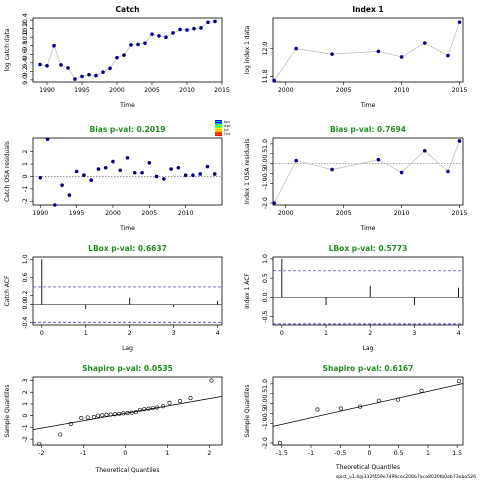 This screenshot has width=480, height=480. What do you see at coordinates (265, 154) in the screenshot?
I see `y-tick-label: 0.5` at bounding box center [265, 154].